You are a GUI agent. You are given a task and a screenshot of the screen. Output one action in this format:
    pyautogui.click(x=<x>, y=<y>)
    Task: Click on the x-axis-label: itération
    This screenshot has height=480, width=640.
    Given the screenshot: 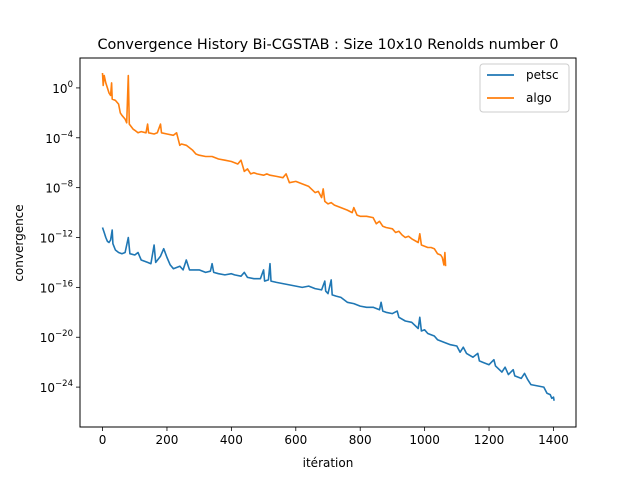 What is the action you would take?
    pyautogui.click(x=328, y=463)
    